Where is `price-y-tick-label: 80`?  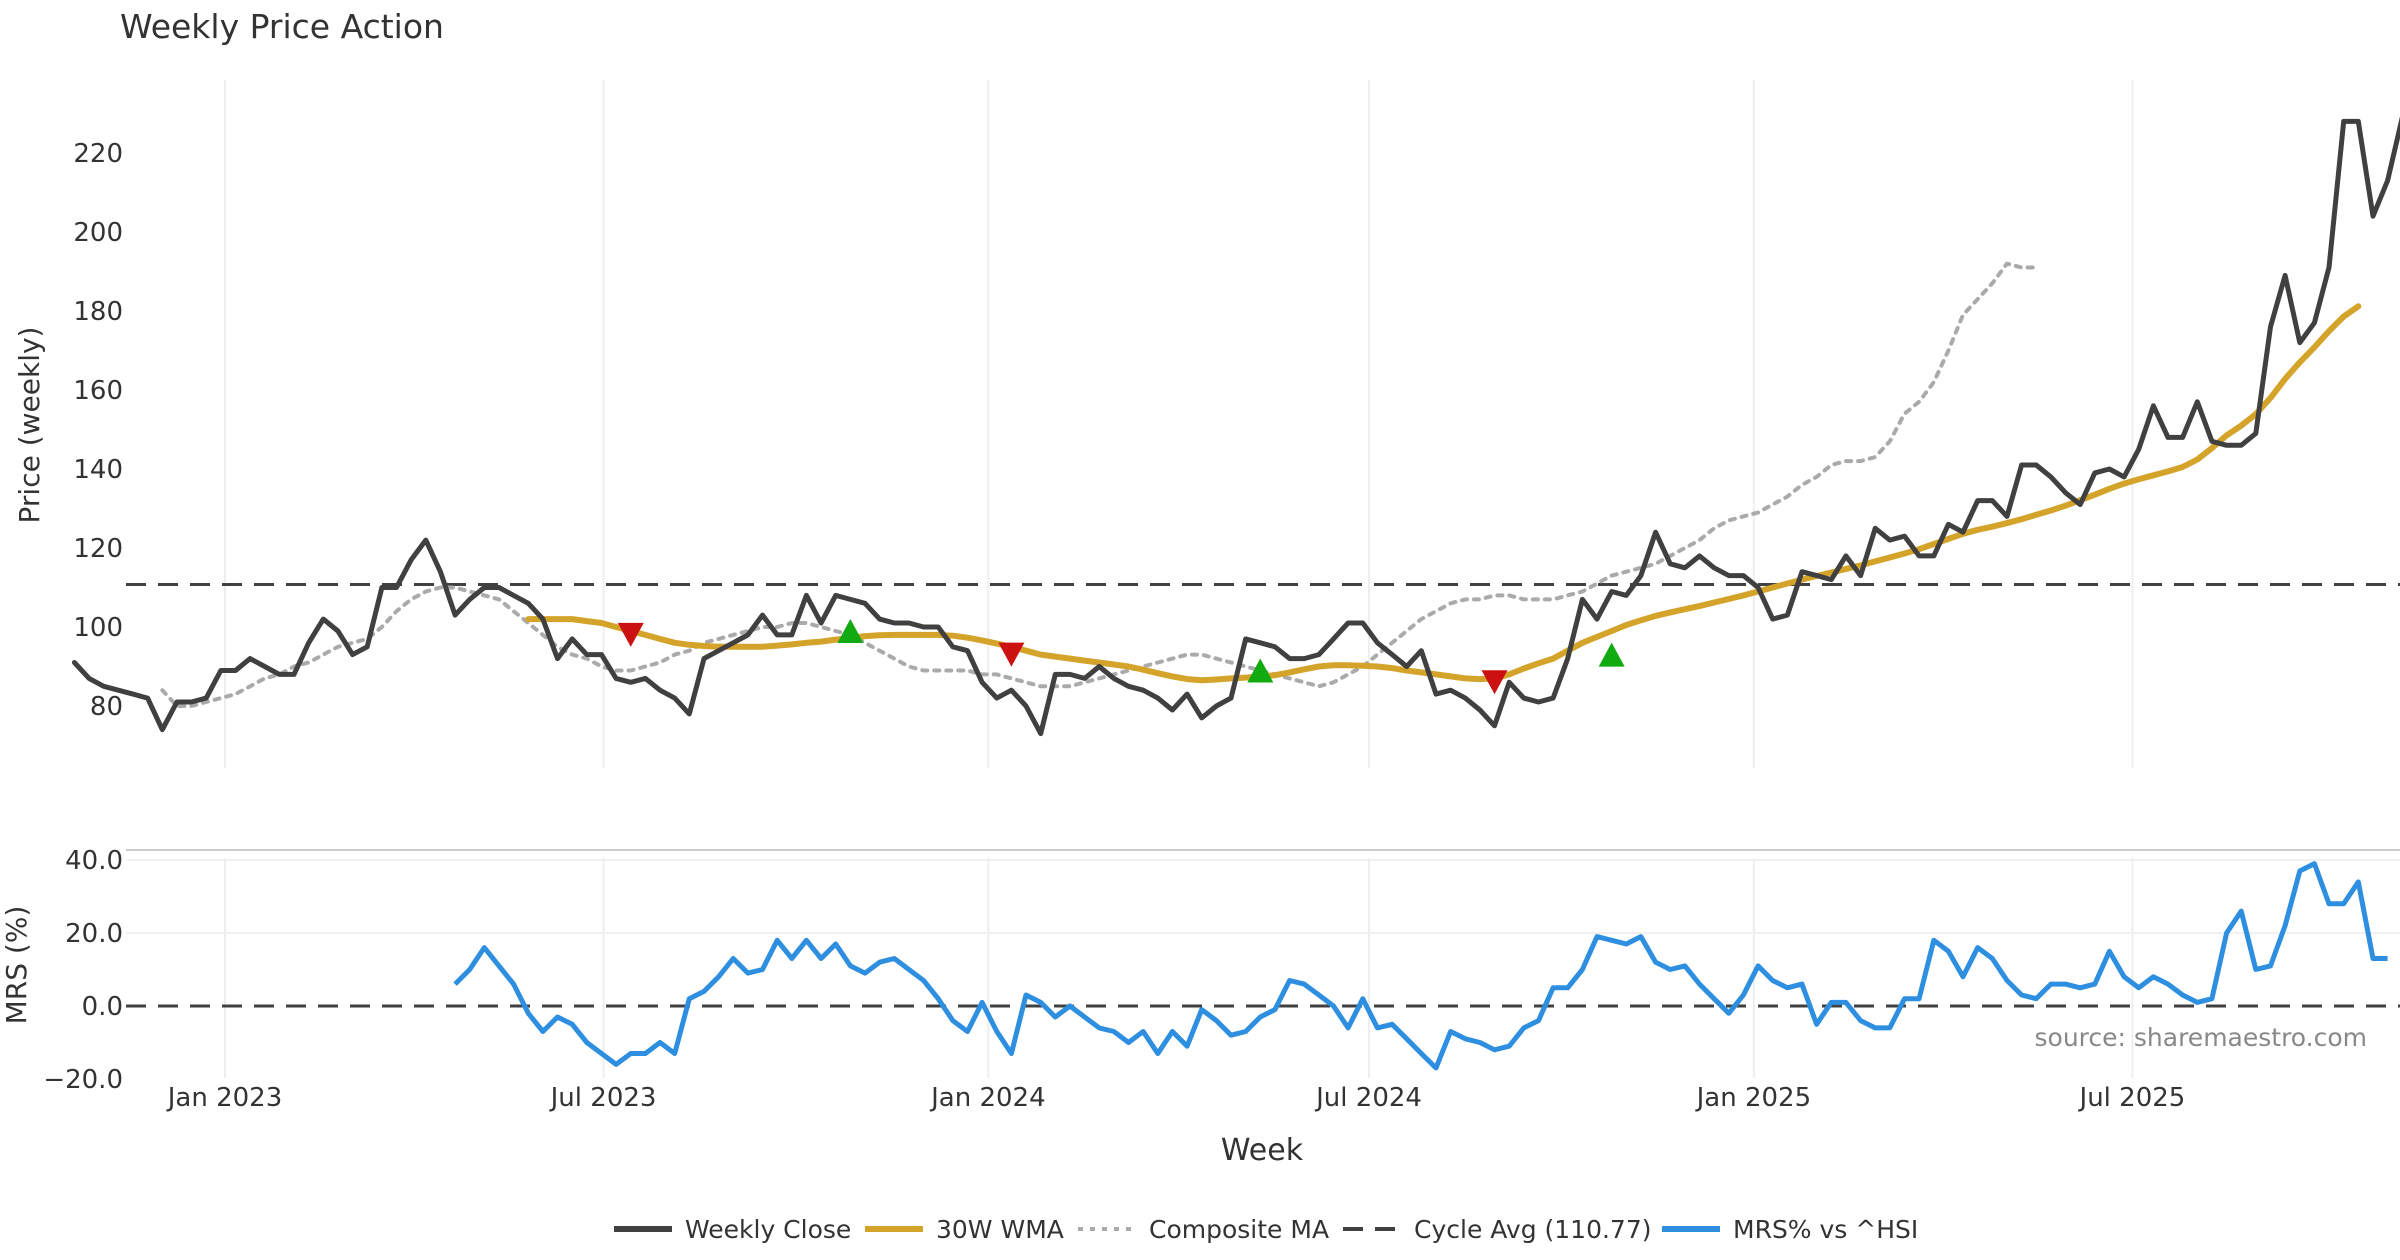 price-y-tick-label: 80 is located at coordinates (106, 707).